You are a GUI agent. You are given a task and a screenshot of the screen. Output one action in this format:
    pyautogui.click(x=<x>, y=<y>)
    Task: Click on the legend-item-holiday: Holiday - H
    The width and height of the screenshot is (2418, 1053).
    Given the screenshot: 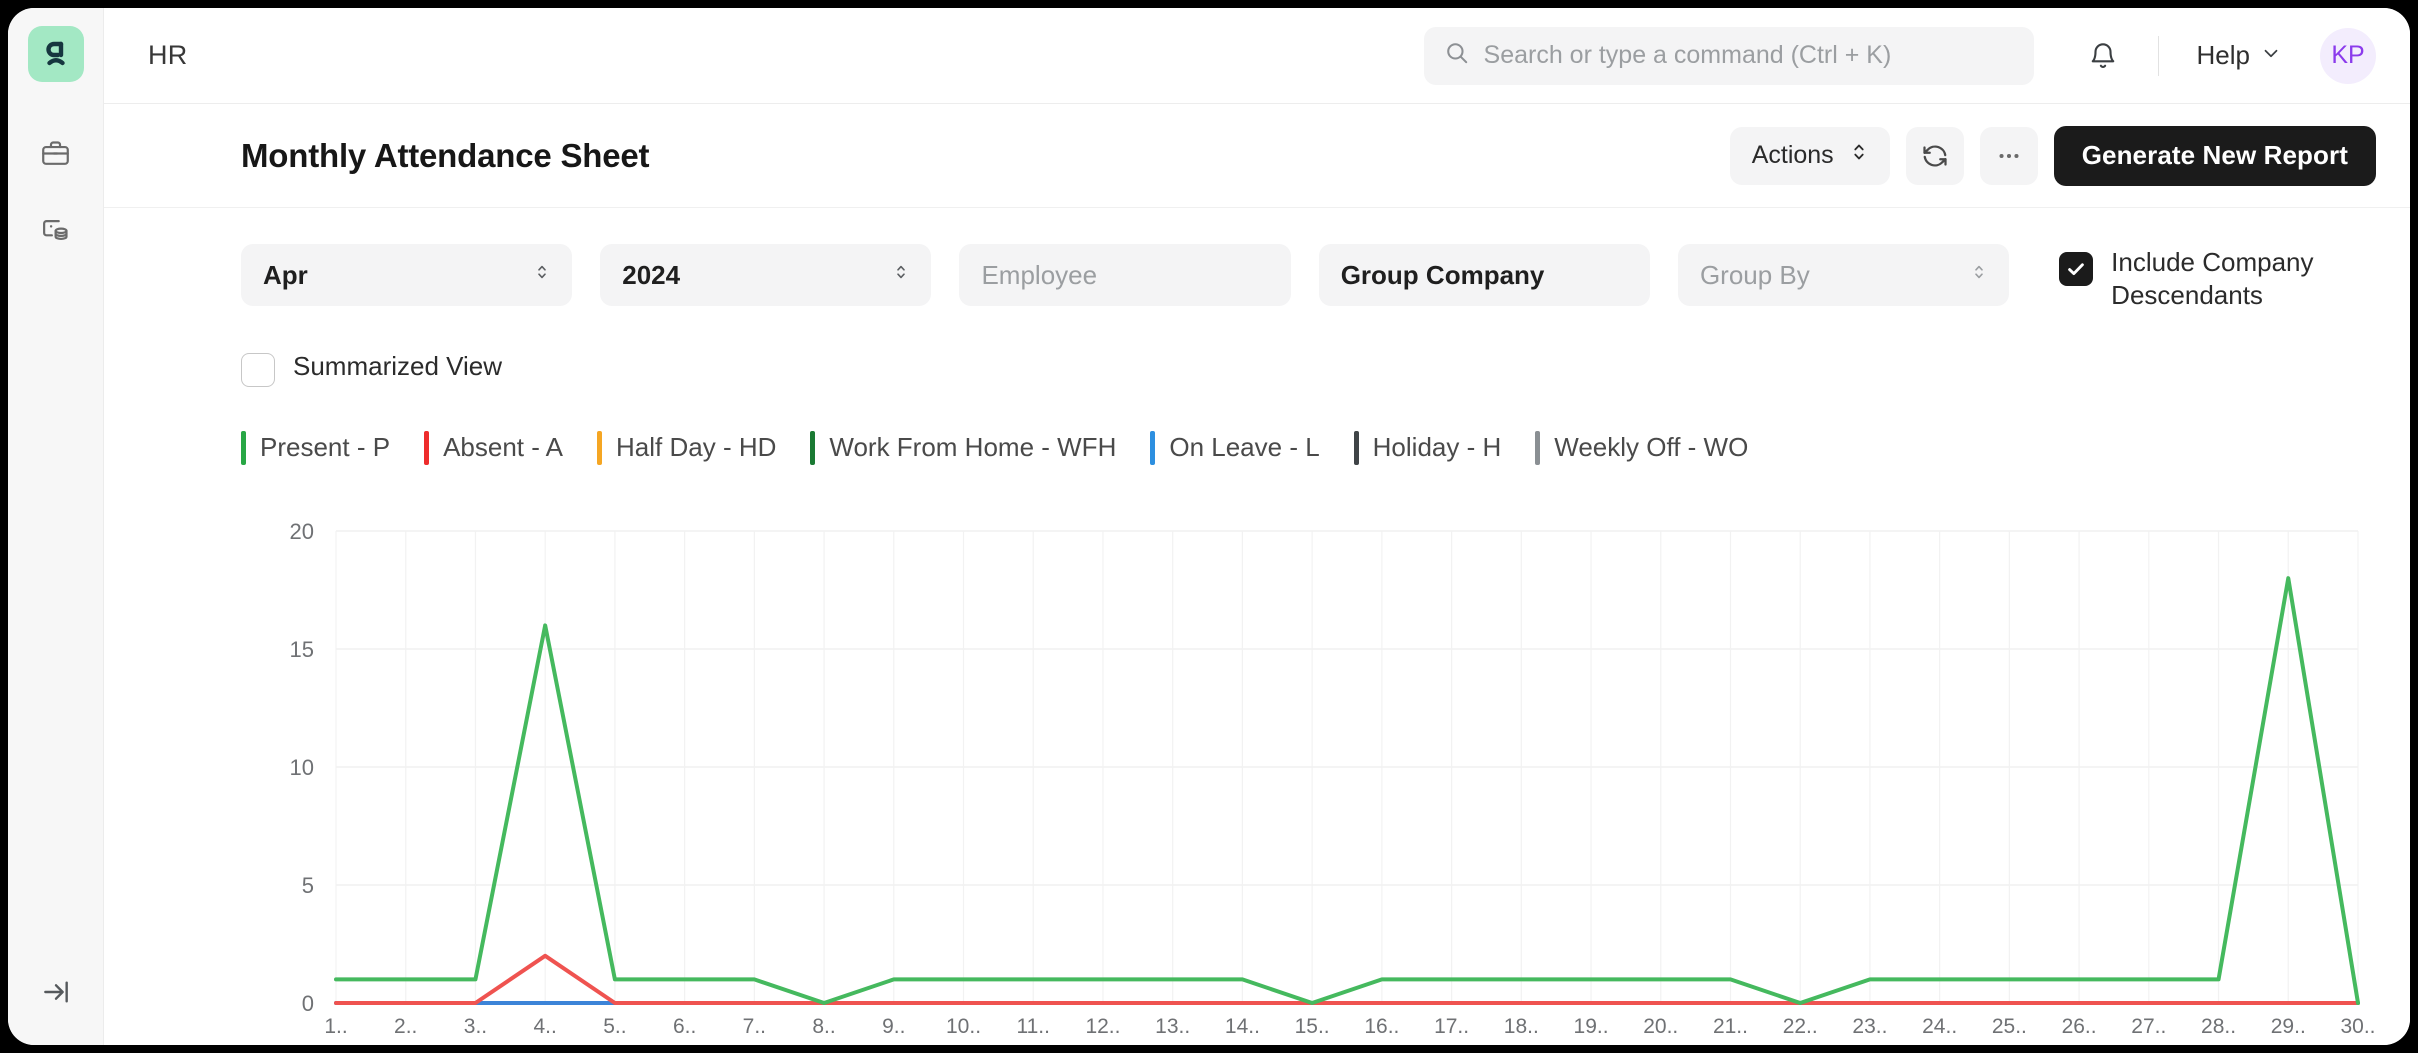 What is the action you would take?
    pyautogui.click(x=1427, y=447)
    